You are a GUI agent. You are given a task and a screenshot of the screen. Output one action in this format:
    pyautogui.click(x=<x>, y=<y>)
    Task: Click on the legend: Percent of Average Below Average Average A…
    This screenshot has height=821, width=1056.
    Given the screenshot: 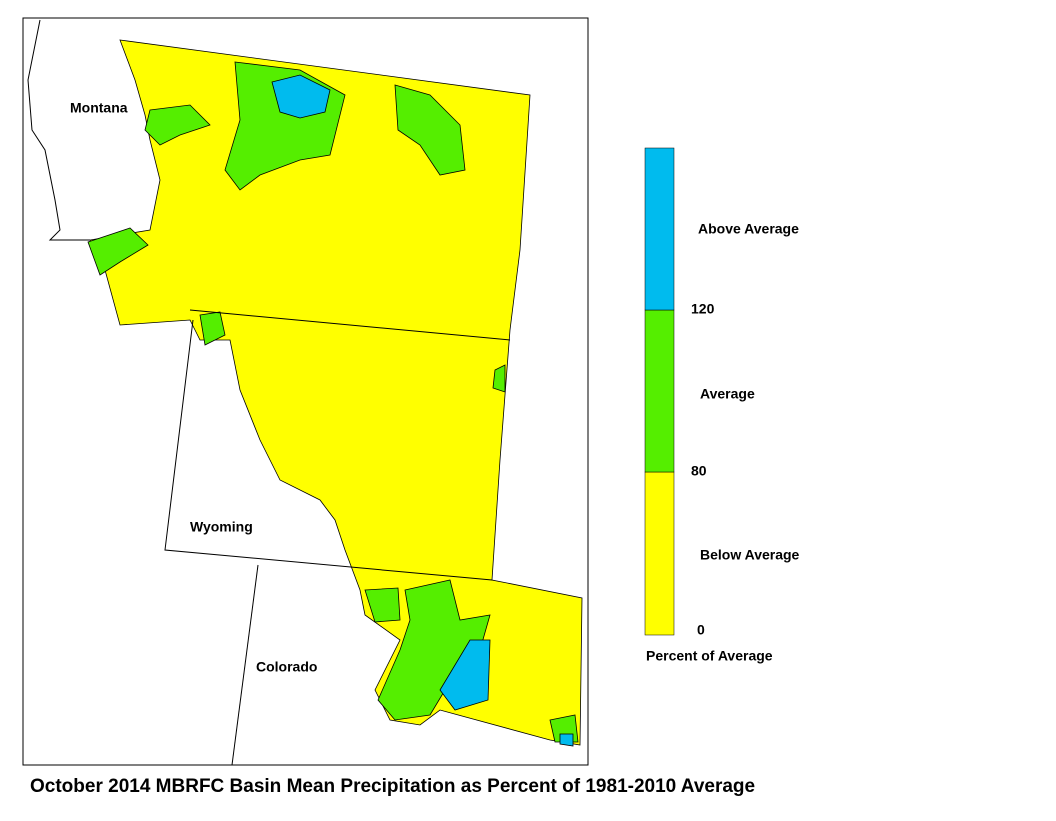 What is the action you would take?
    pyautogui.click(x=722, y=405)
    